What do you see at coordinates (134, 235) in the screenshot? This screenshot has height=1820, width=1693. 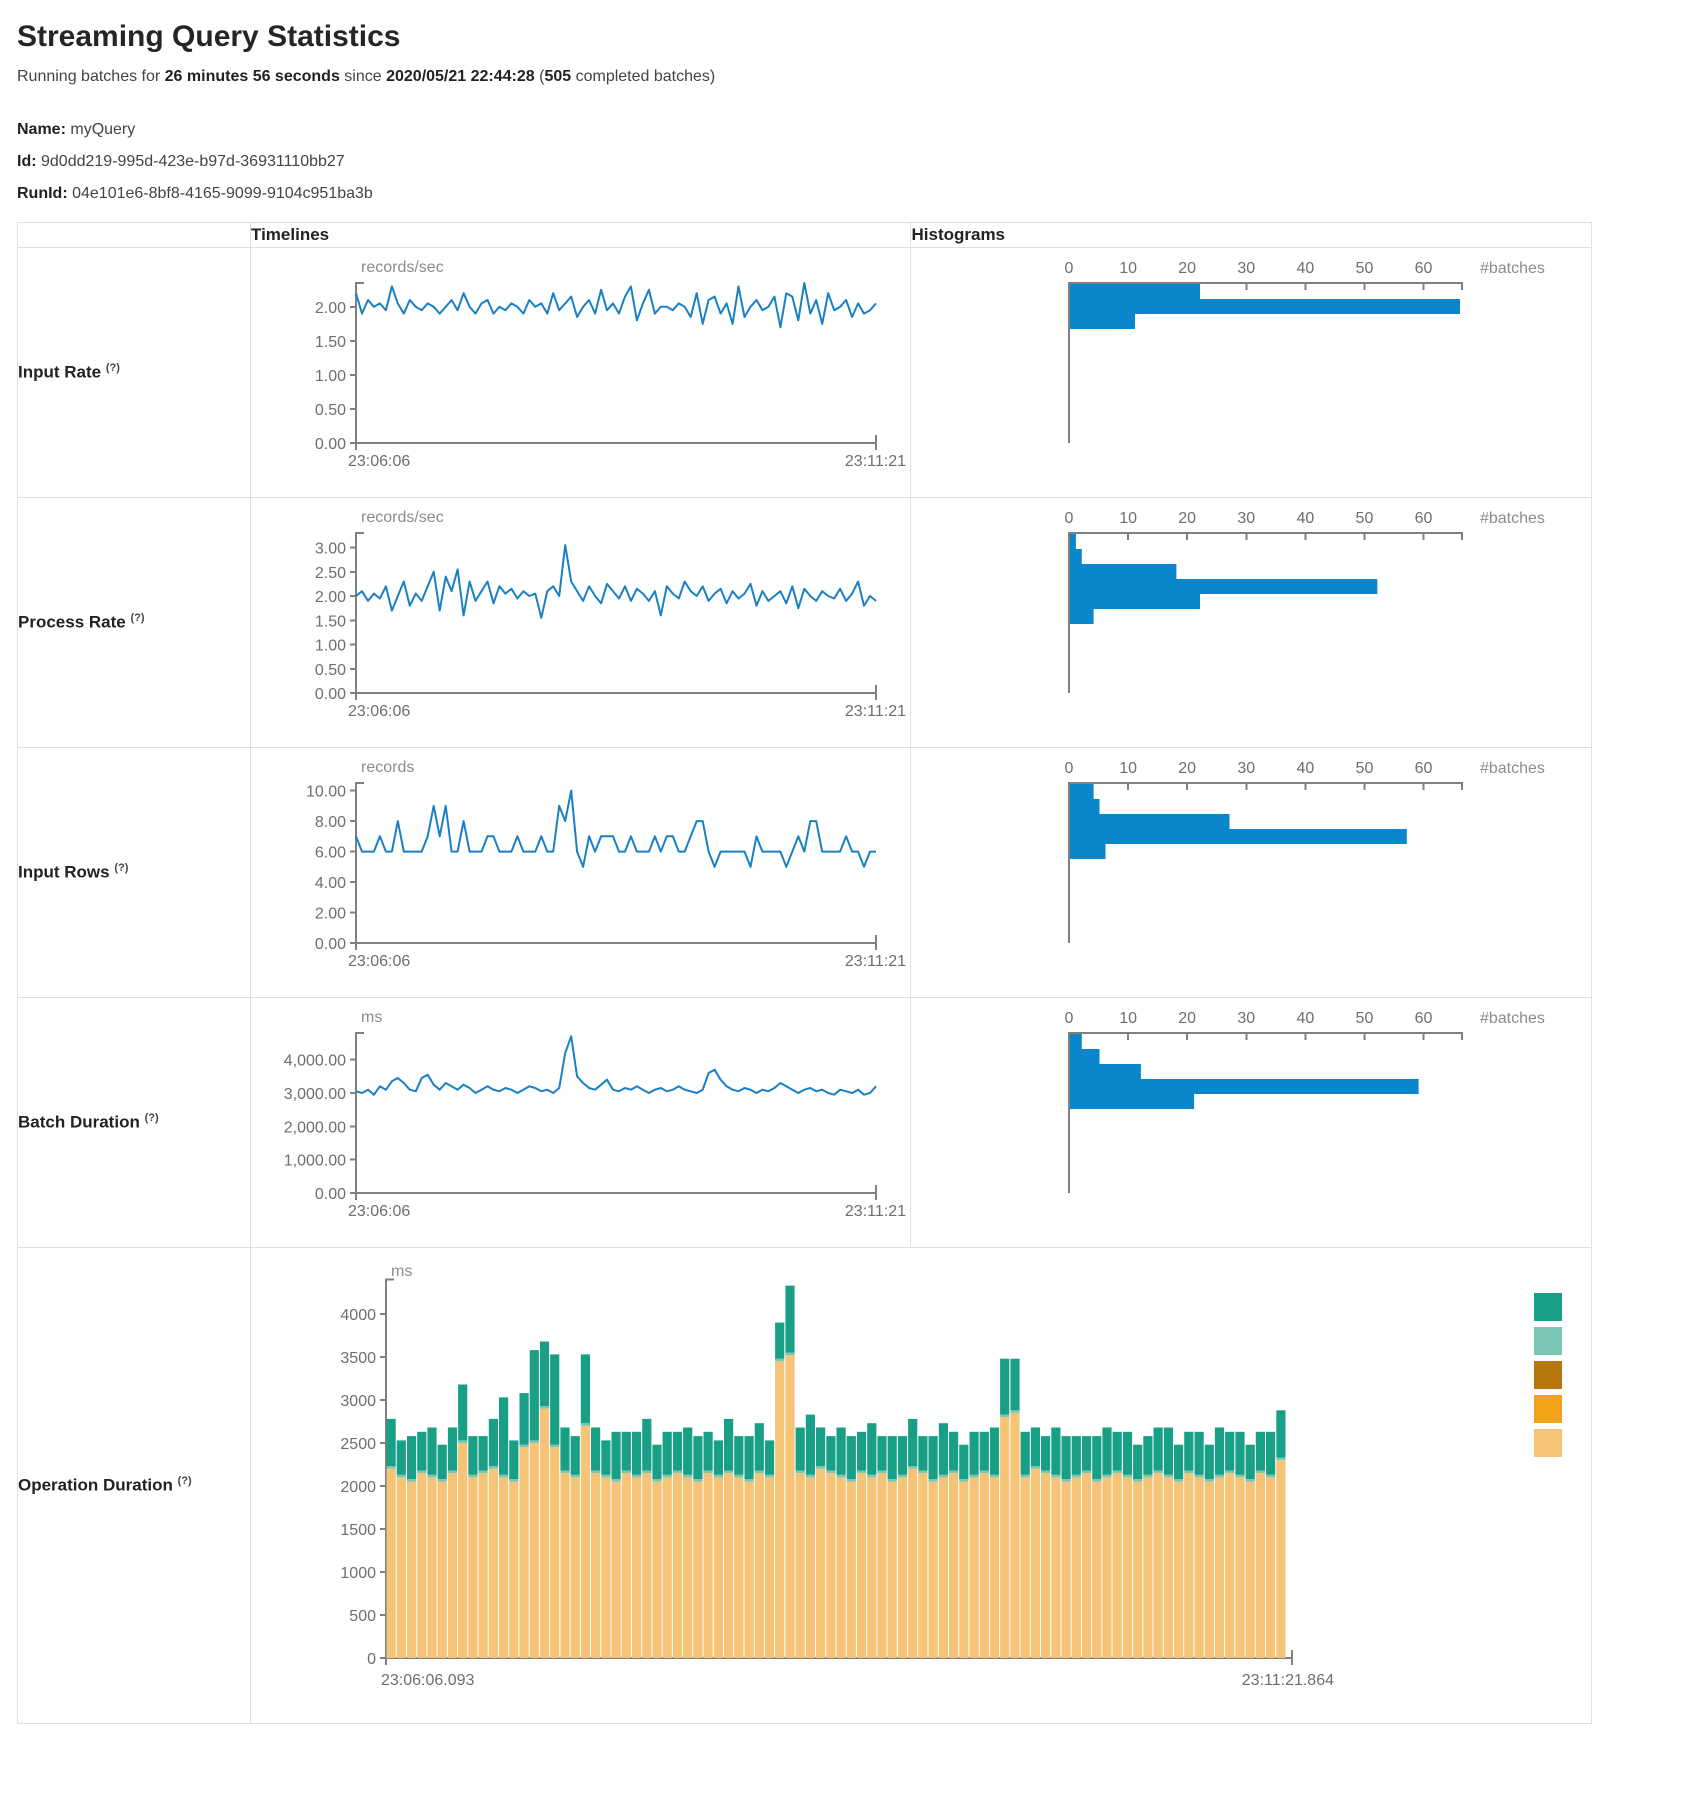 I see `empty-header-cell` at bounding box center [134, 235].